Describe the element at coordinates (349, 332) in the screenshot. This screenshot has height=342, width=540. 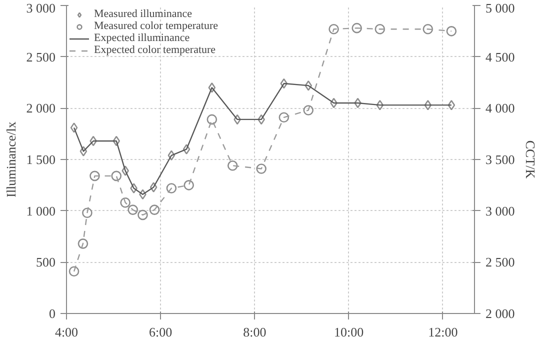
I see `x-tick-label: 10:00` at that location.